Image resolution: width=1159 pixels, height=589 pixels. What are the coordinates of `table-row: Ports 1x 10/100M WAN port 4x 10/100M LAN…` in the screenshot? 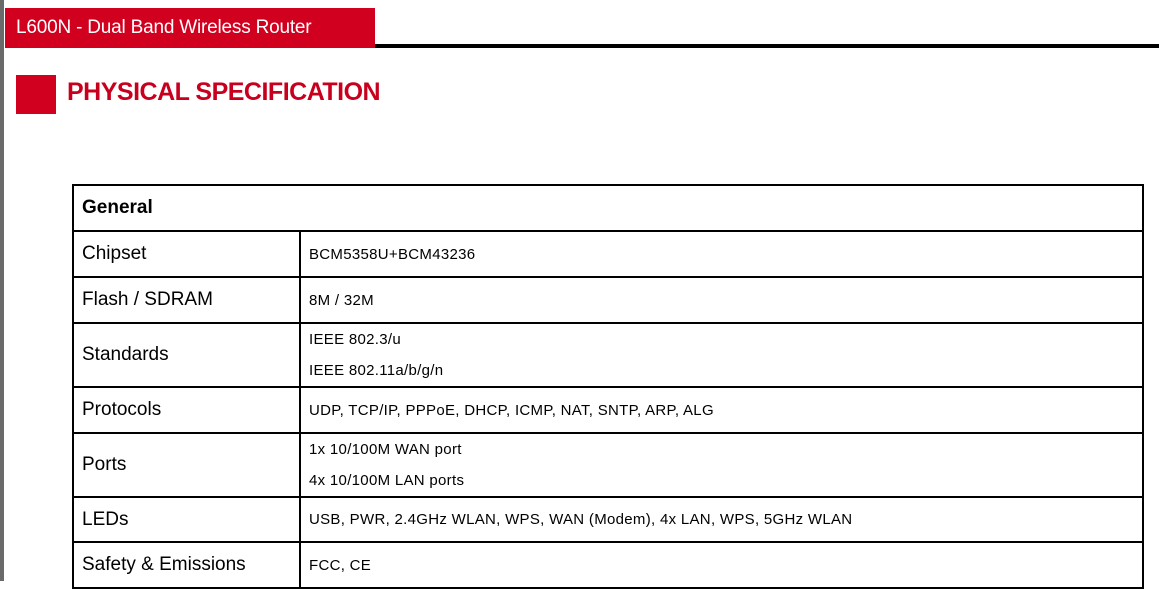 It's located at (608, 465).